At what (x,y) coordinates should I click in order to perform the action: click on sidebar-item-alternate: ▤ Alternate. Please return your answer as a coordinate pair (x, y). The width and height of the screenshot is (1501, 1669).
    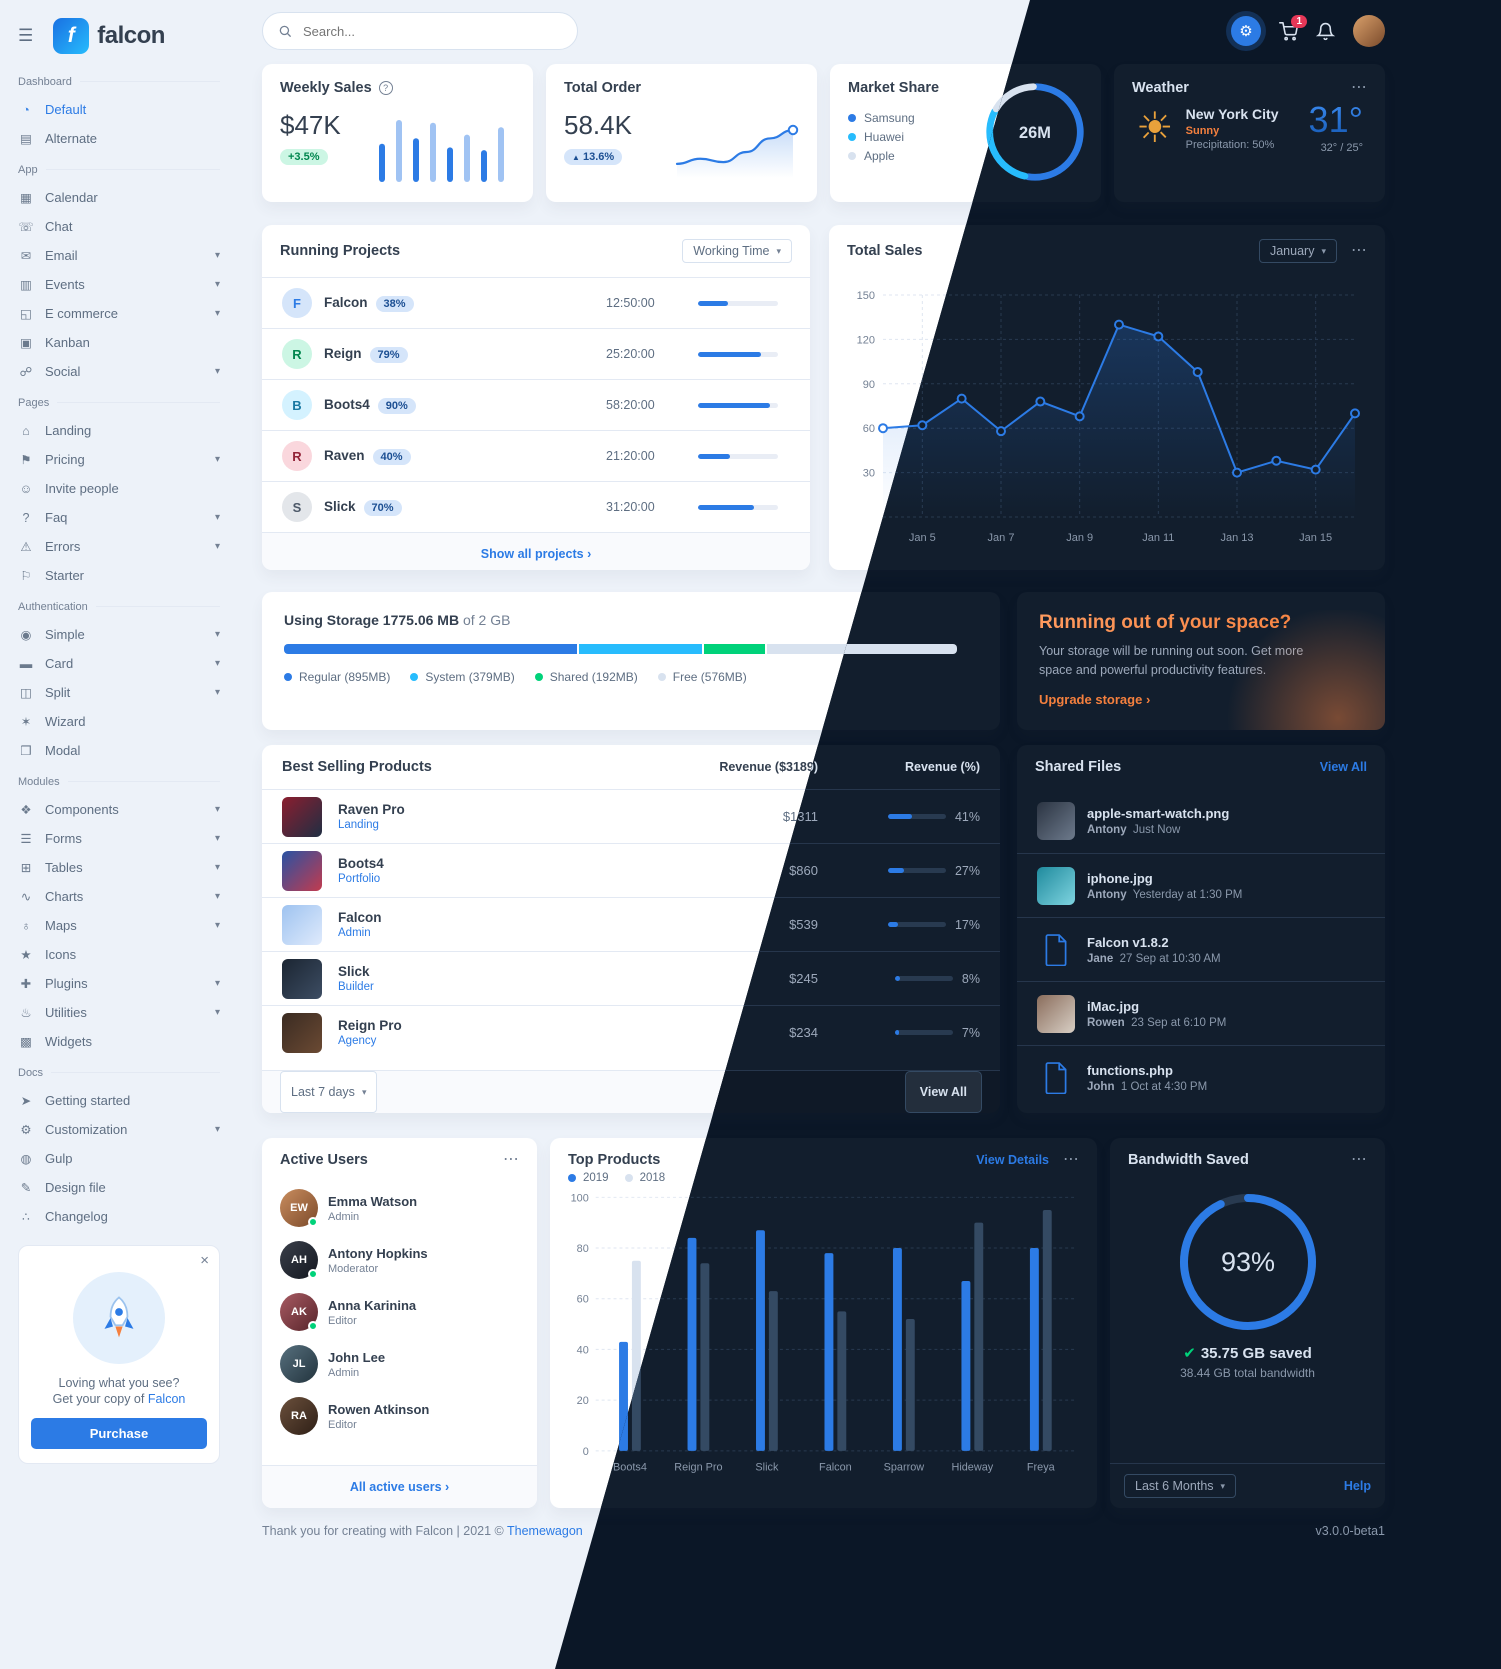
    Looking at the image, I should click on (119, 138).